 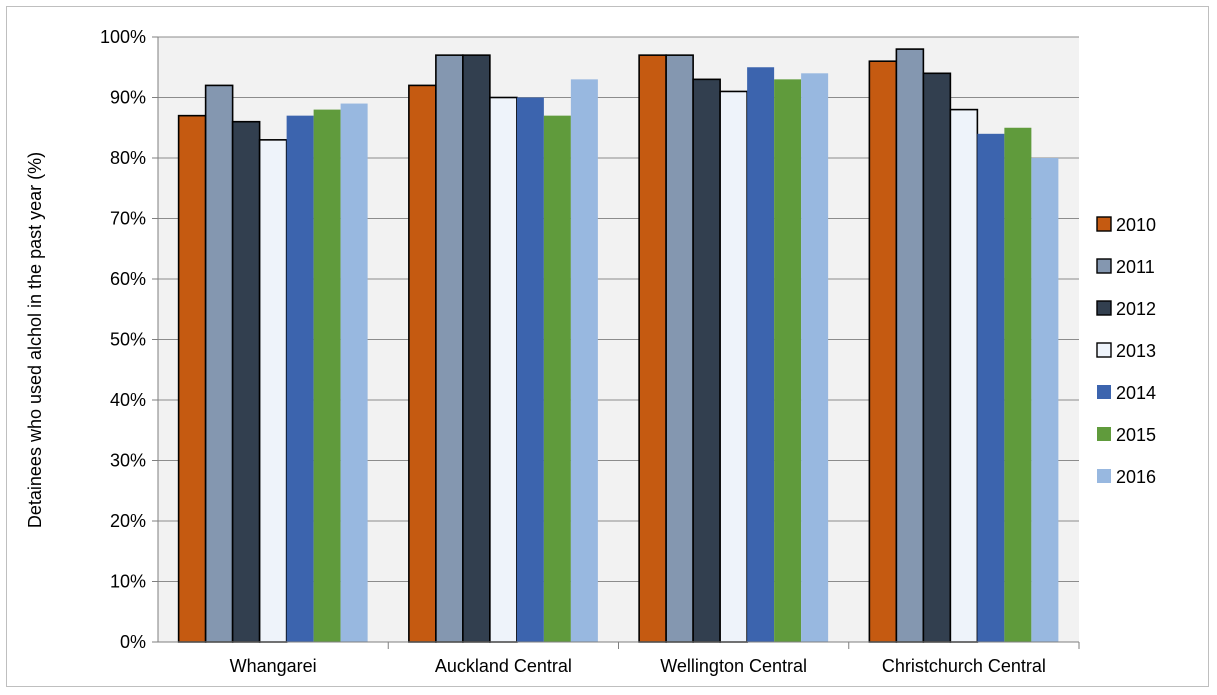 I want to click on x-category-label: Wellington Central, so click(x=733, y=666).